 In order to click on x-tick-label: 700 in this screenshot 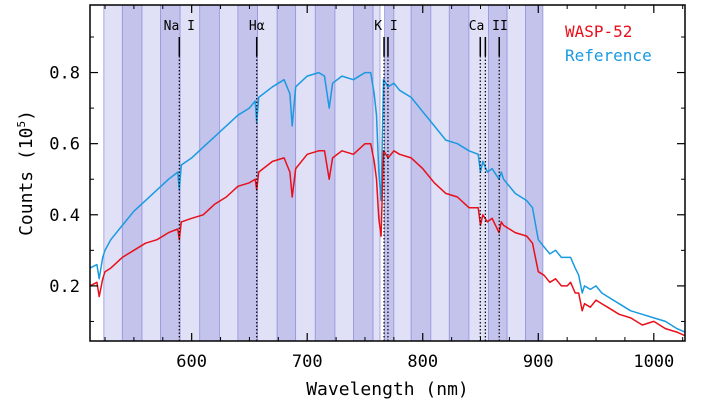, I will do `click(307, 362)`.